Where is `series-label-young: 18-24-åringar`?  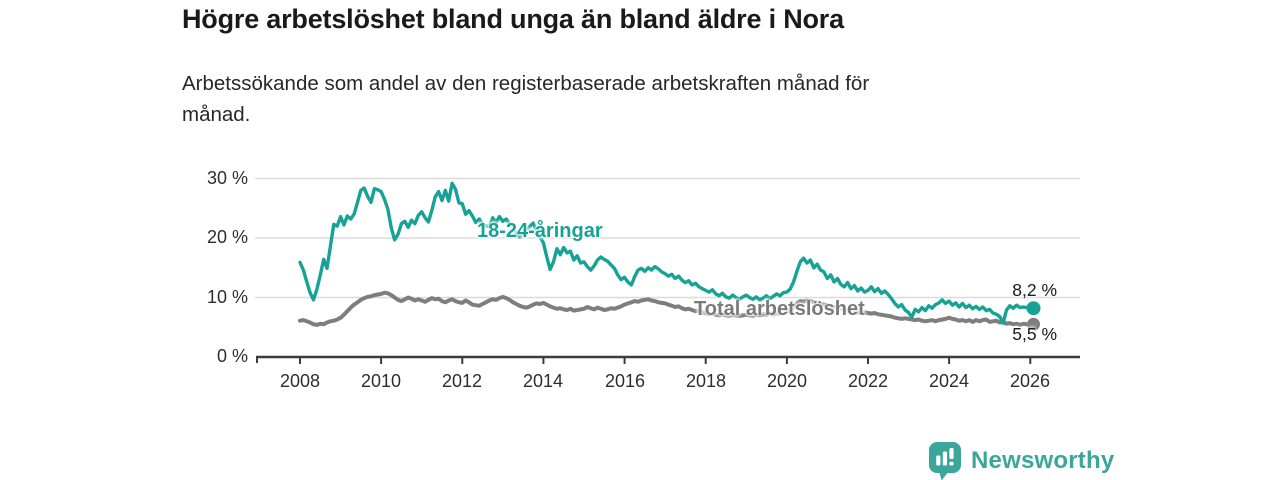 series-label-young: 18-24-åringar is located at coordinates (540, 231).